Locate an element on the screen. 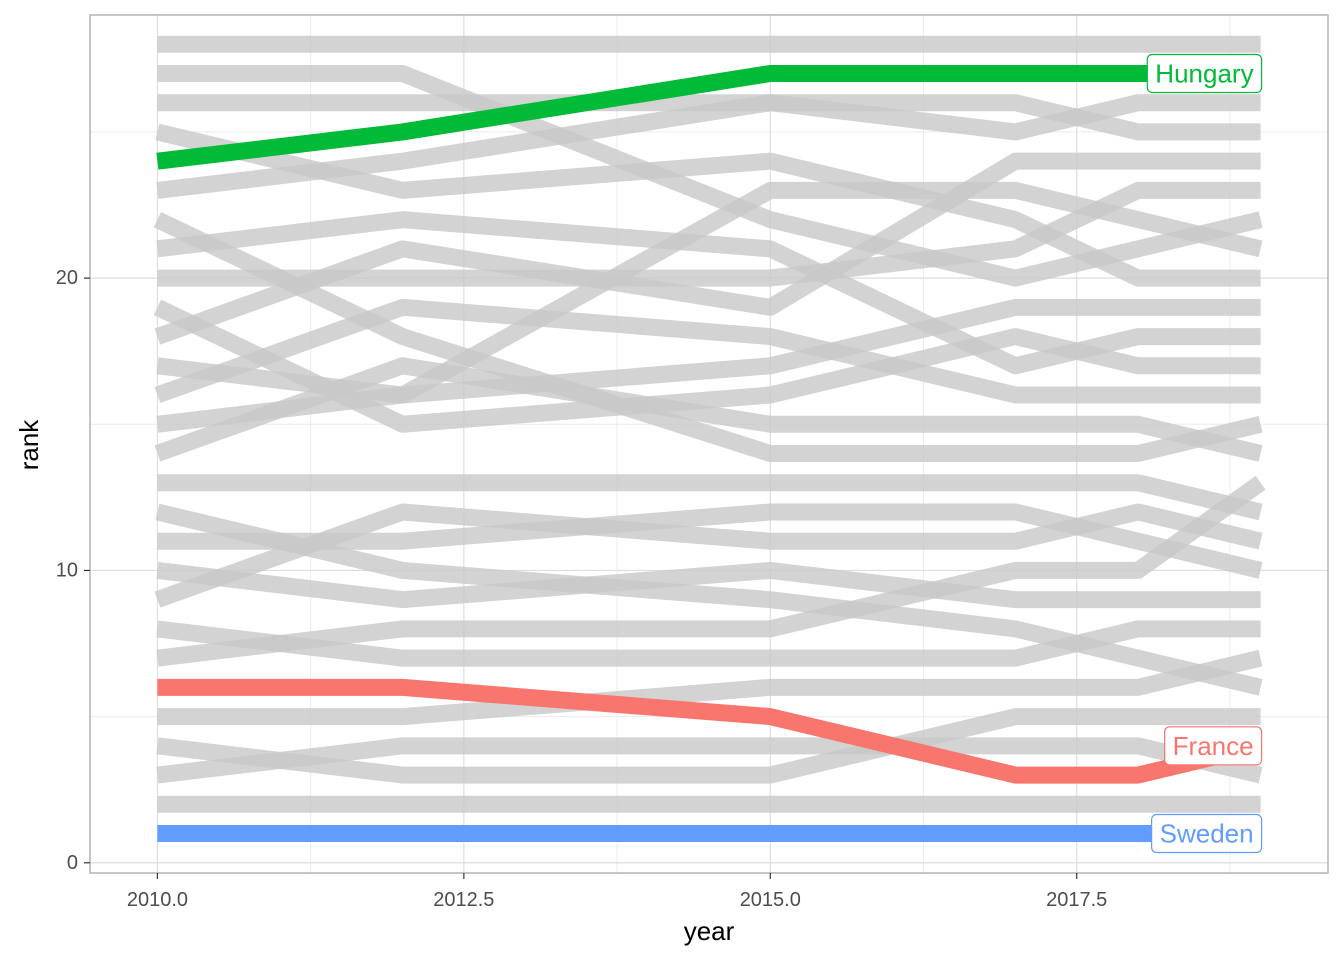 This screenshot has width=1344, height=960. hungary-label-text: Hungary is located at coordinates (1204, 73).